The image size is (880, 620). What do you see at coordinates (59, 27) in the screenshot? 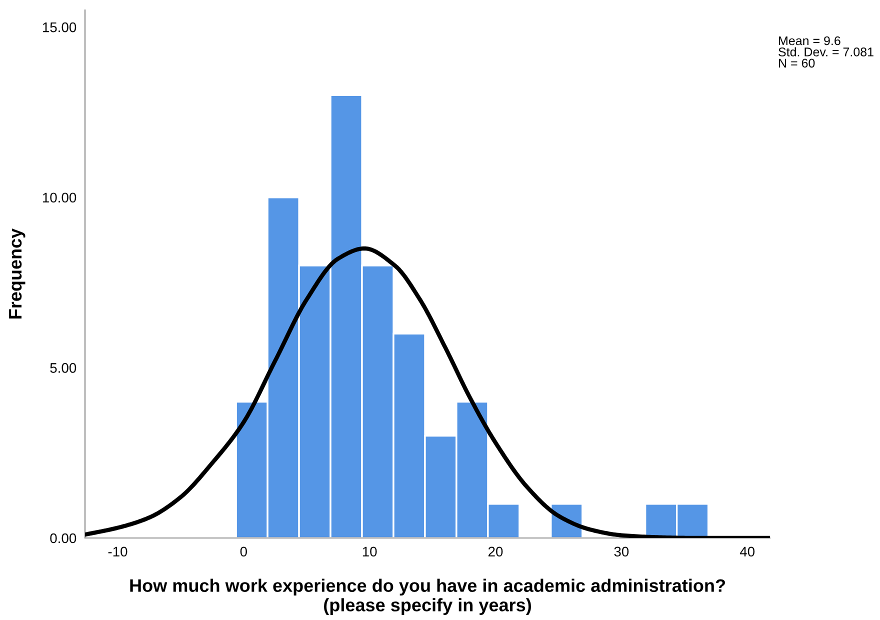
I see `y-tick-label: 15.00` at bounding box center [59, 27].